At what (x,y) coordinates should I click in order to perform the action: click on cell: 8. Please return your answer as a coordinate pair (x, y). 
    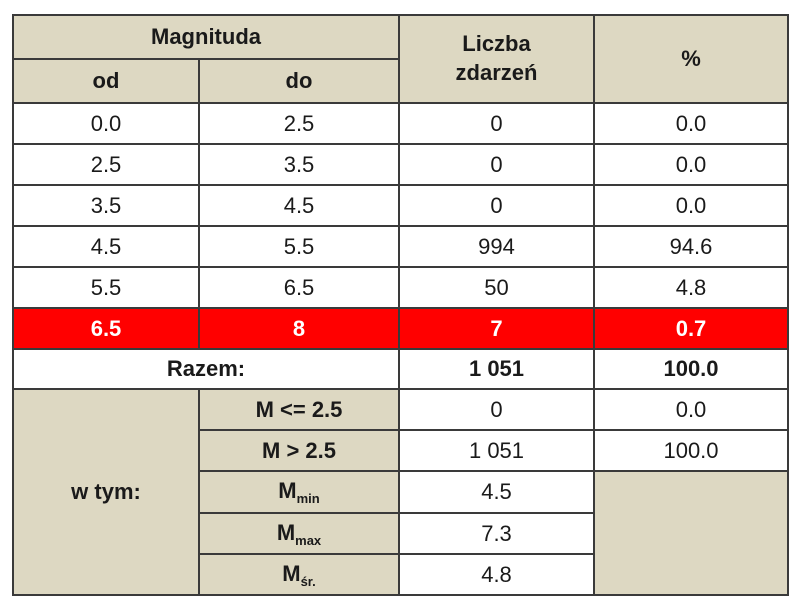
    Looking at the image, I should click on (299, 328).